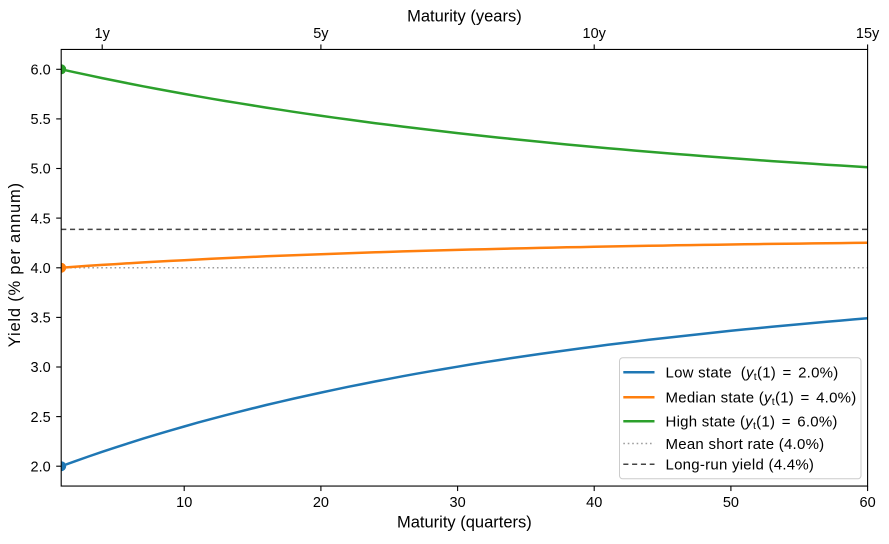  What do you see at coordinates (868, 503) in the screenshot?
I see `svg-text: 60` at bounding box center [868, 503].